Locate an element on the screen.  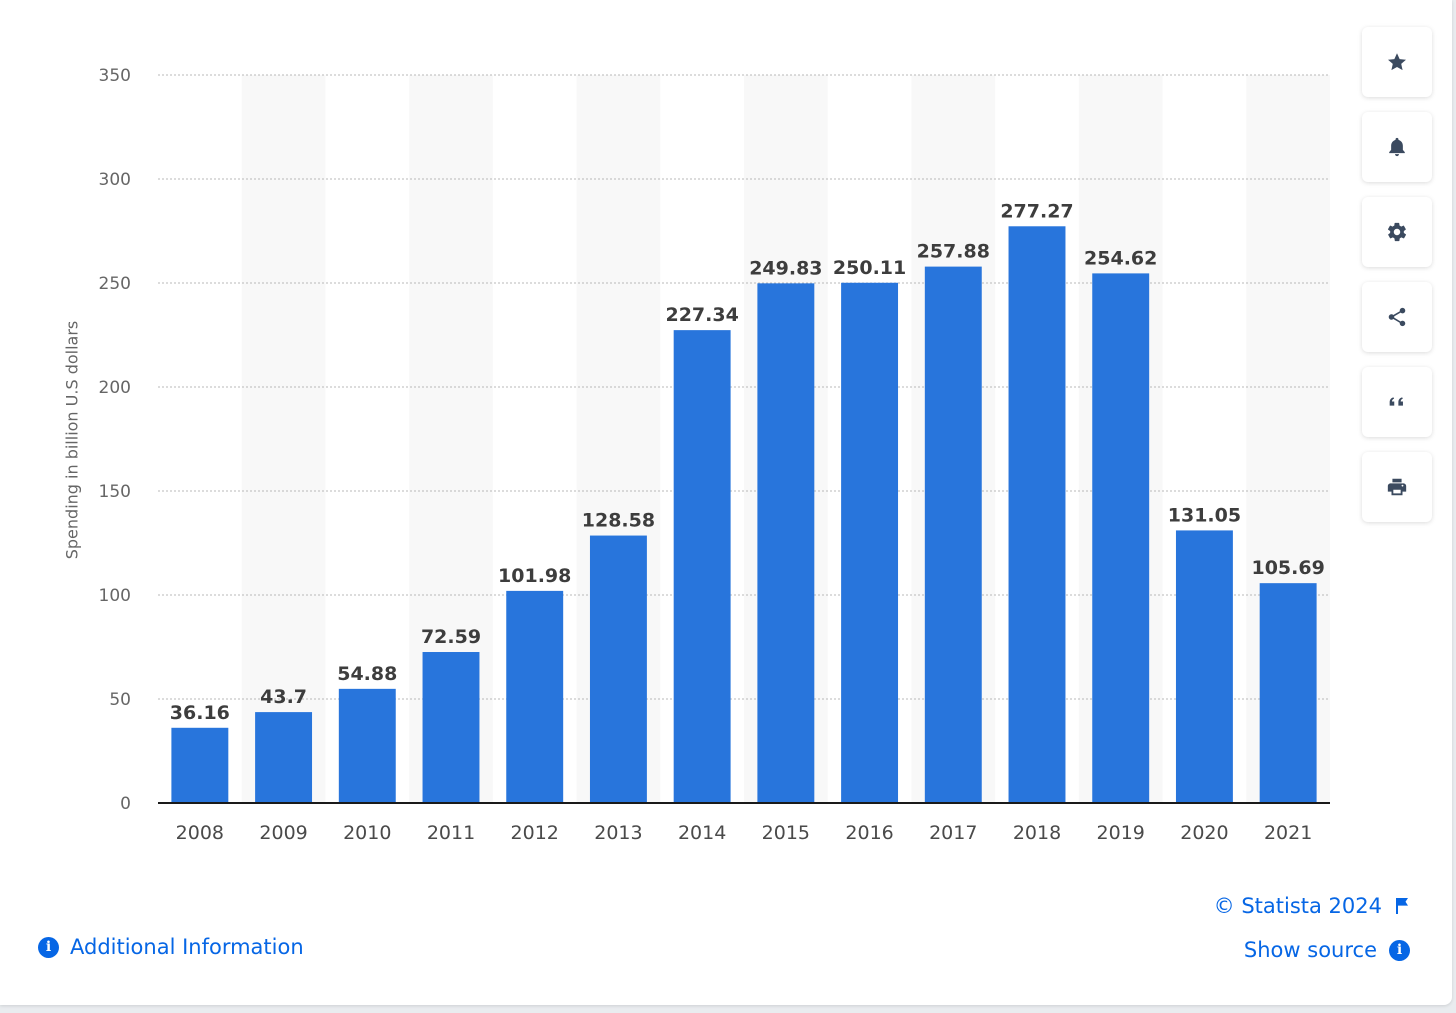
y-axis-ticks: 0 50 100 150 200 250 300 350 is located at coordinates (115, 440).